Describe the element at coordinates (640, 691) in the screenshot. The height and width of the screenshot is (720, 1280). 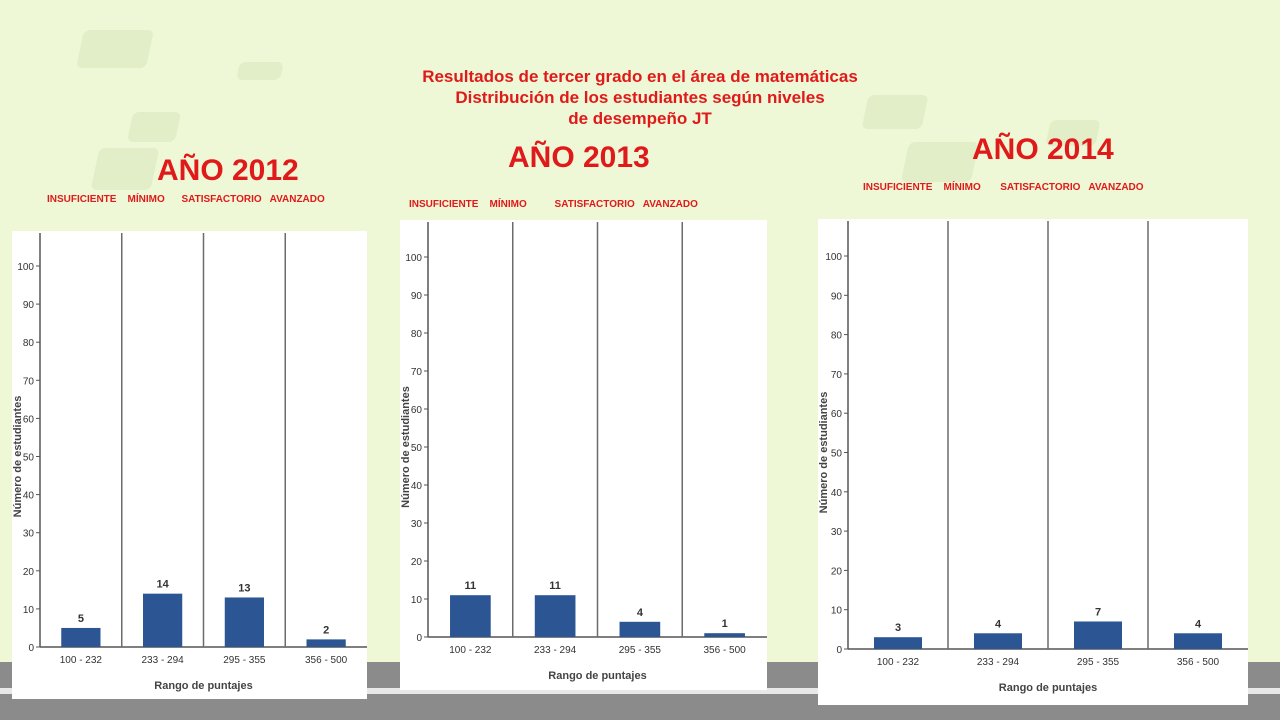
I see `road-dash` at that location.